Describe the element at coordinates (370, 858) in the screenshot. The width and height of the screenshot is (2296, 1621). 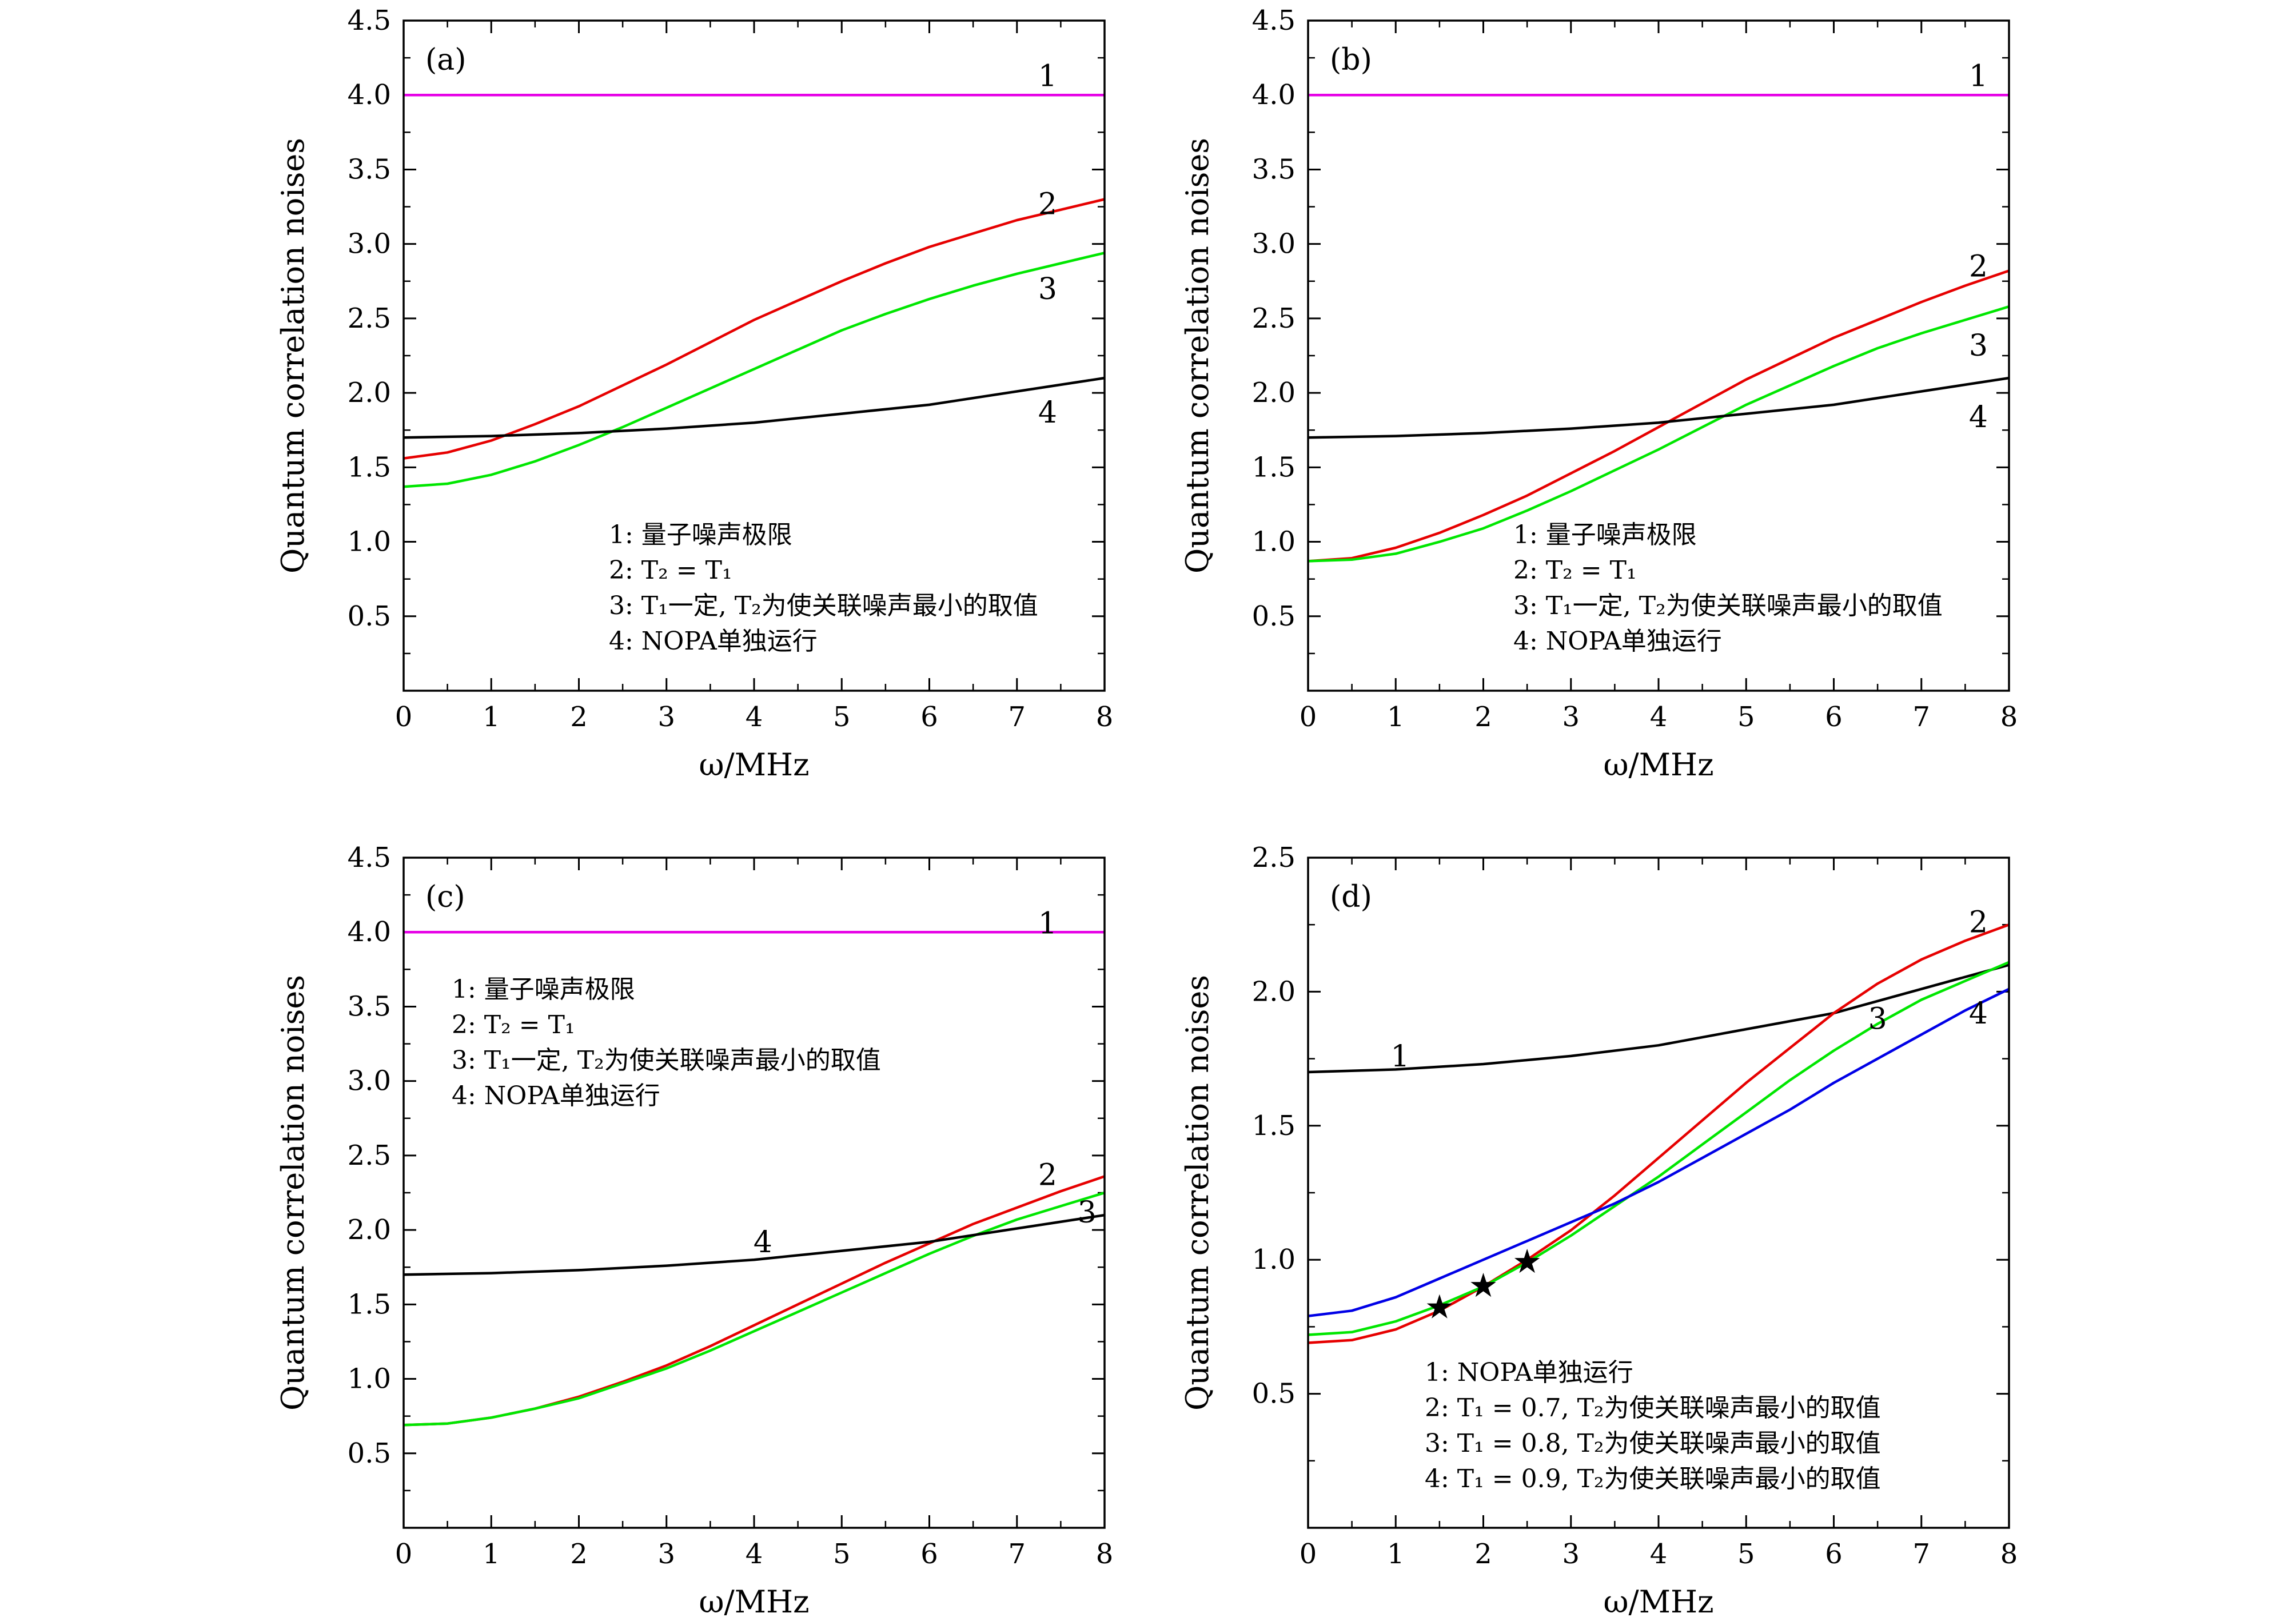
I see `y-tick-label: 4.5` at that location.